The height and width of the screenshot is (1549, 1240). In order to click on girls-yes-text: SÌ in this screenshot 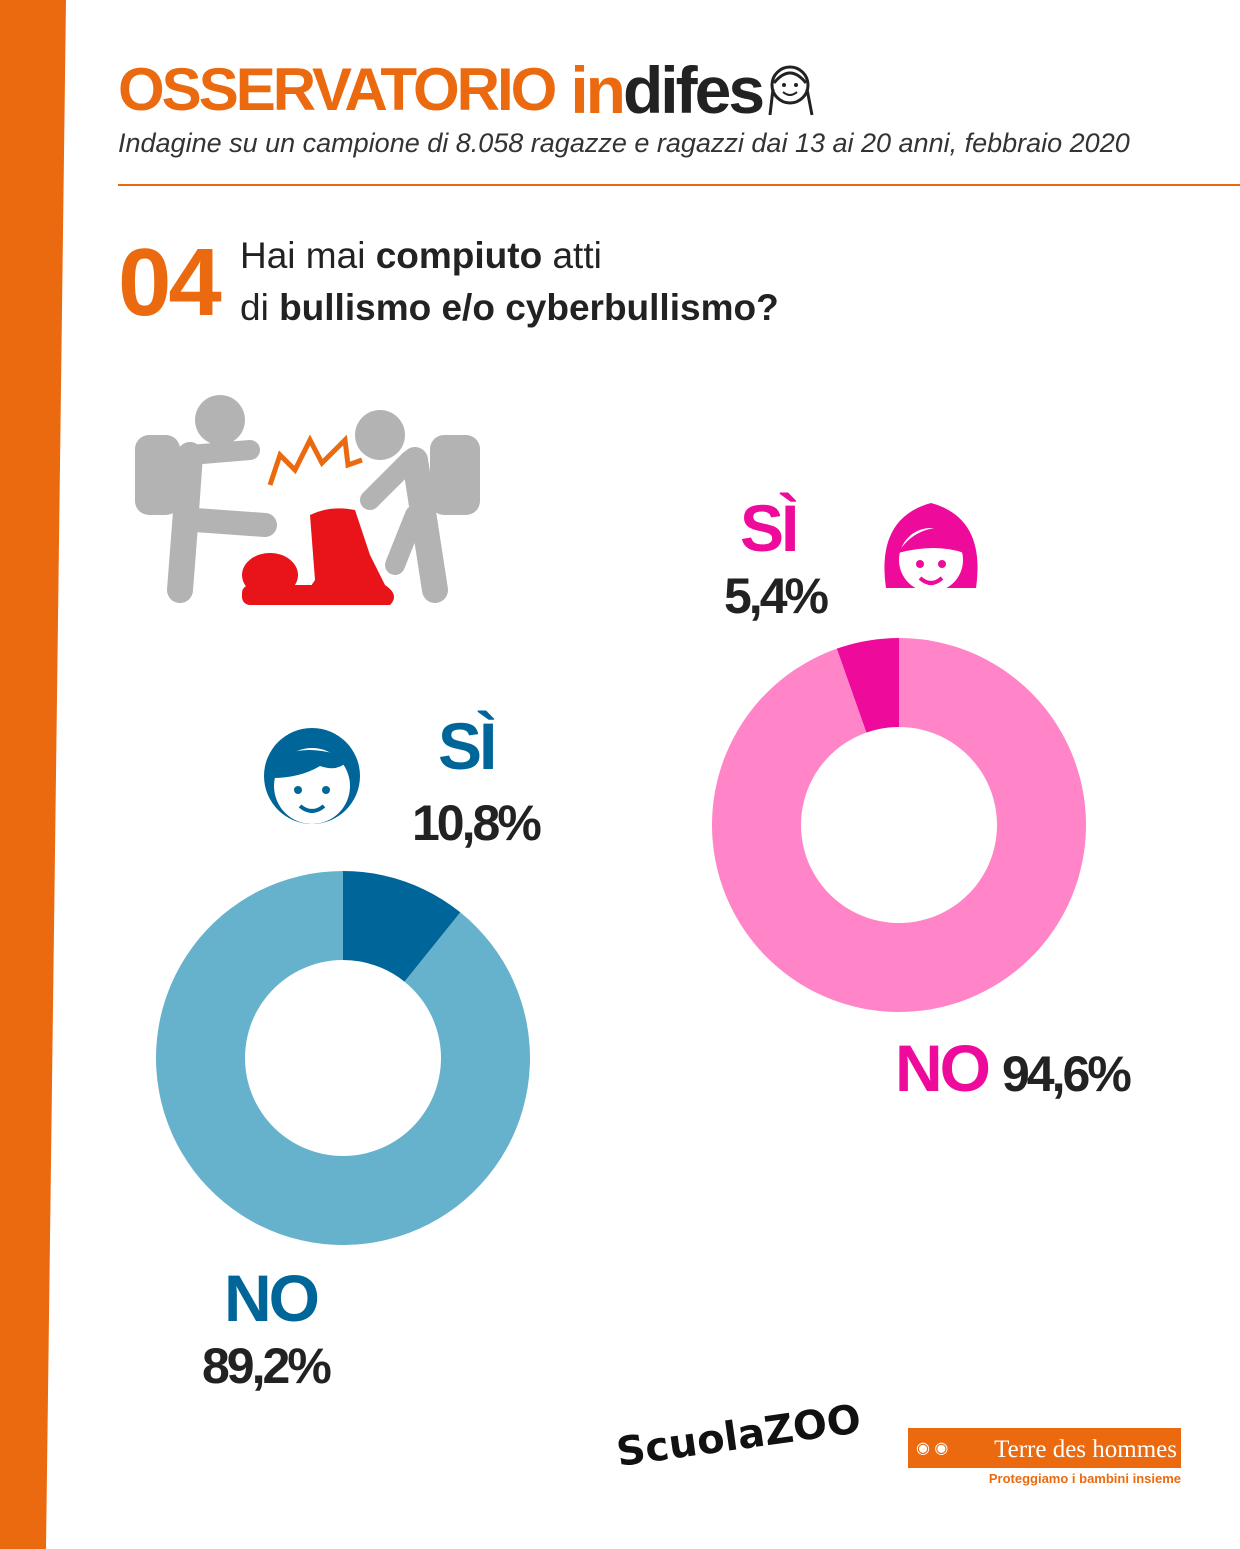, I will do `click(769, 528)`.